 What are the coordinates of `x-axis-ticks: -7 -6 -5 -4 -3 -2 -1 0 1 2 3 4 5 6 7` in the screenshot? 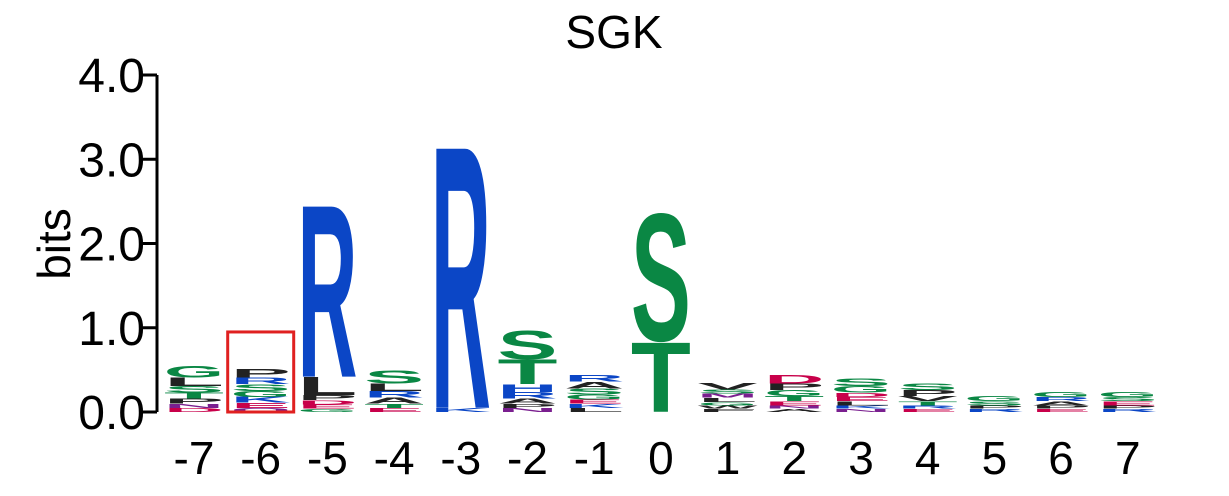 It's located at (657, 458).